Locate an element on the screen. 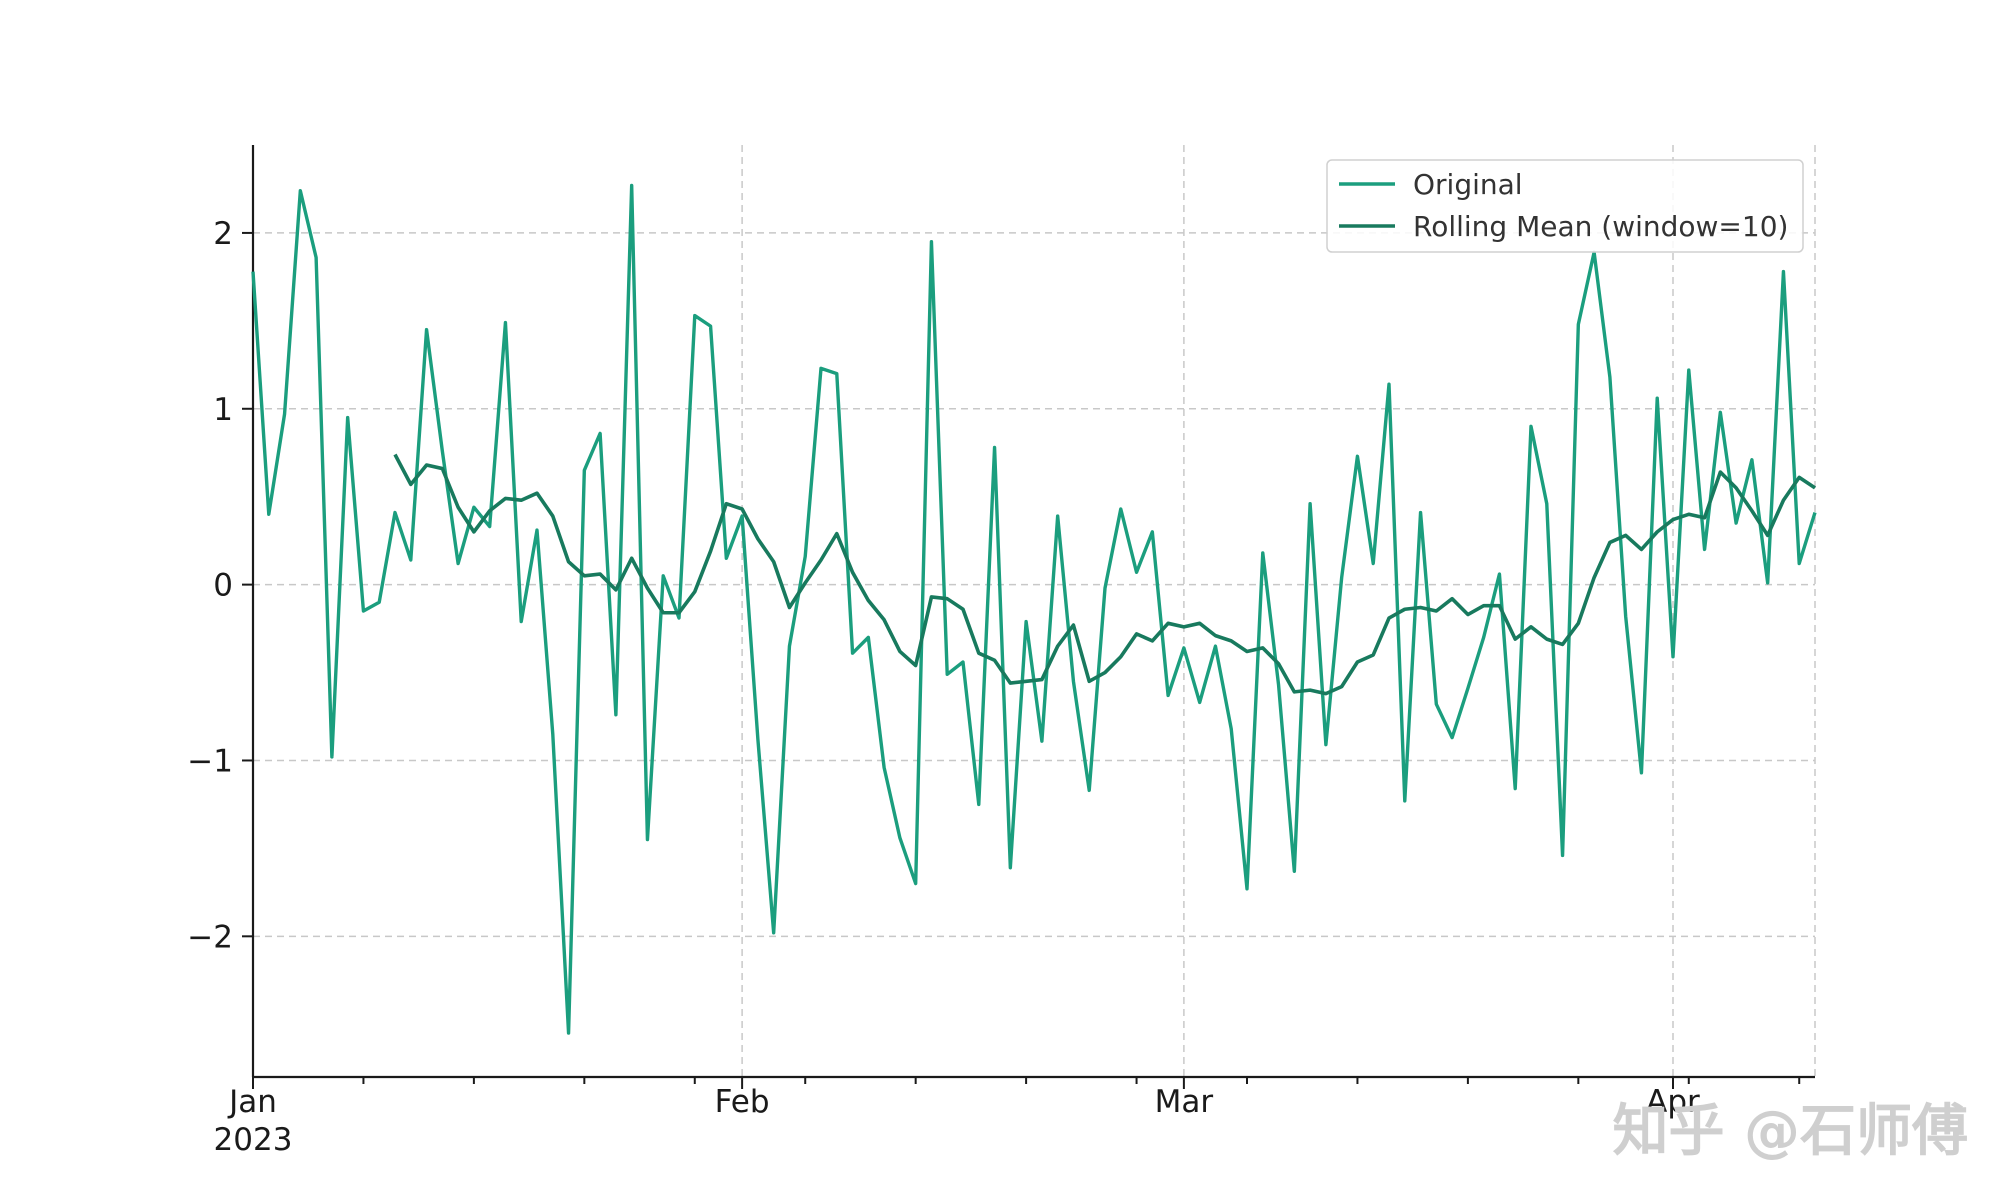  series-line-rolling-mean is located at coordinates (1105, 574).